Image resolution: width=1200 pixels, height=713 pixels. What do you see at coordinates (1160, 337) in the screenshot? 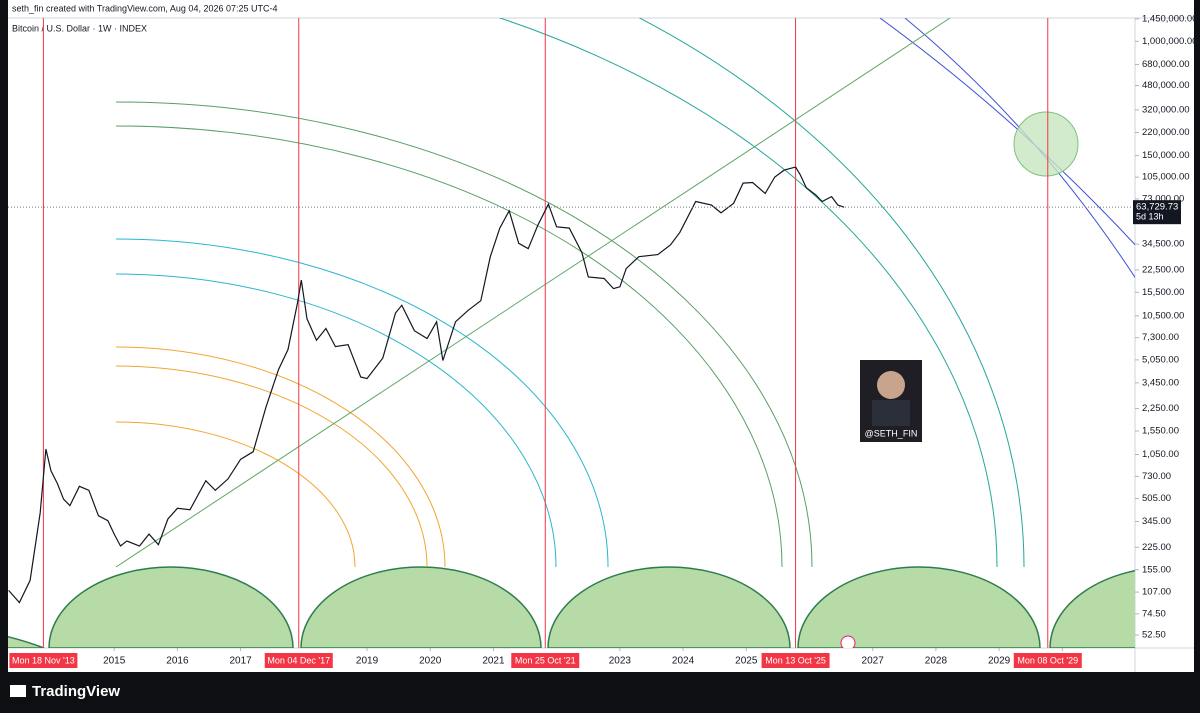
I see `y-tick-label: 7,300.00` at bounding box center [1160, 337].